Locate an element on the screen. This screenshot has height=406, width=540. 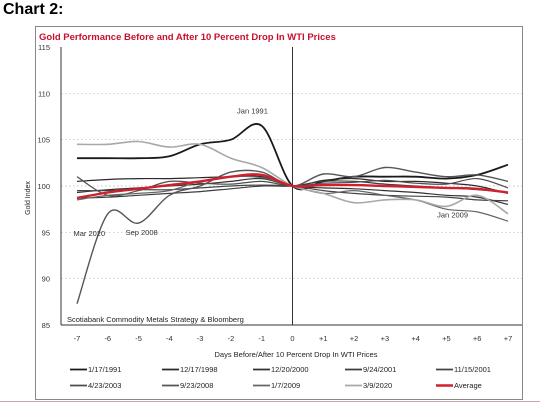
legend-label-1-17-1991: 1/17/1991 is located at coordinates (104, 369).